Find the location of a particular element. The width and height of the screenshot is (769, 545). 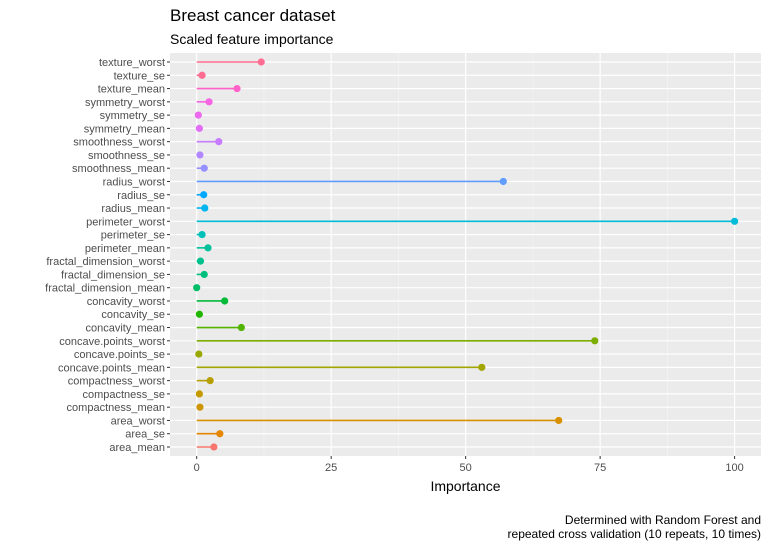

y-tick-label: fractal_dimension_mean is located at coordinates (105, 289).